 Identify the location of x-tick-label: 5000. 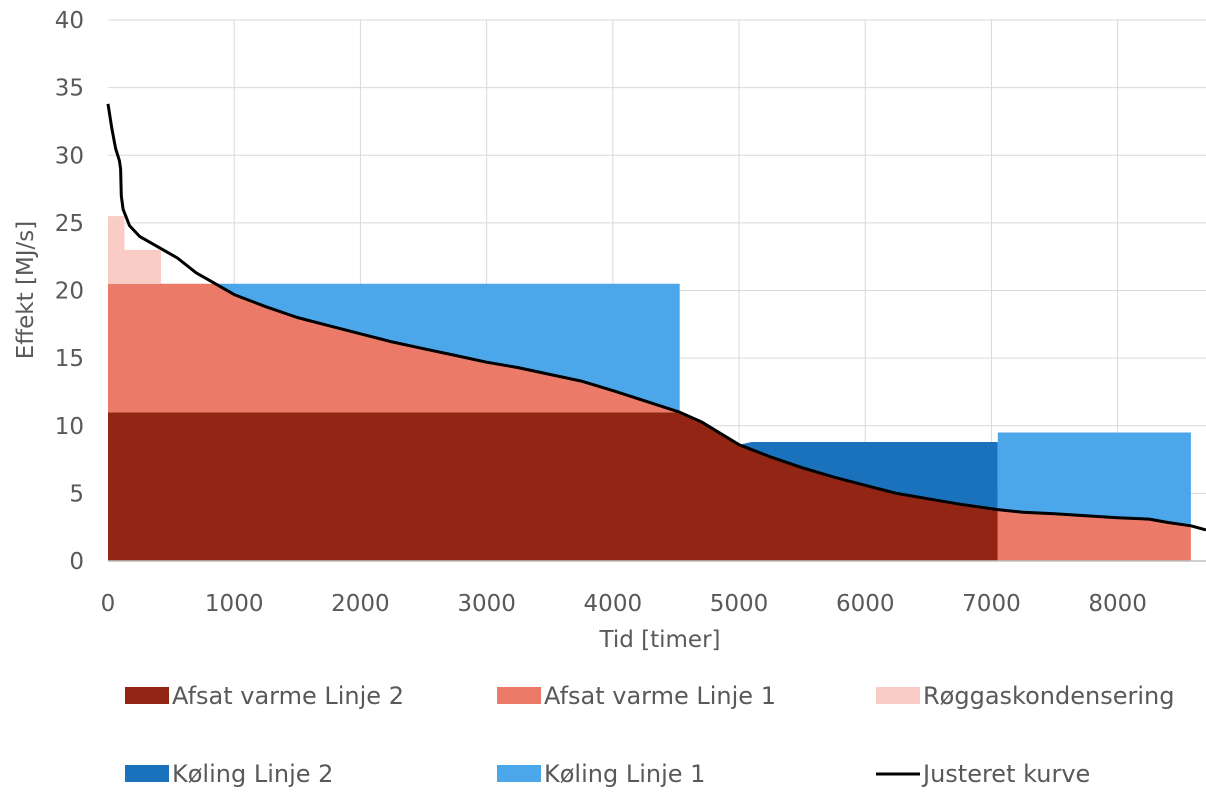
(739, 604).